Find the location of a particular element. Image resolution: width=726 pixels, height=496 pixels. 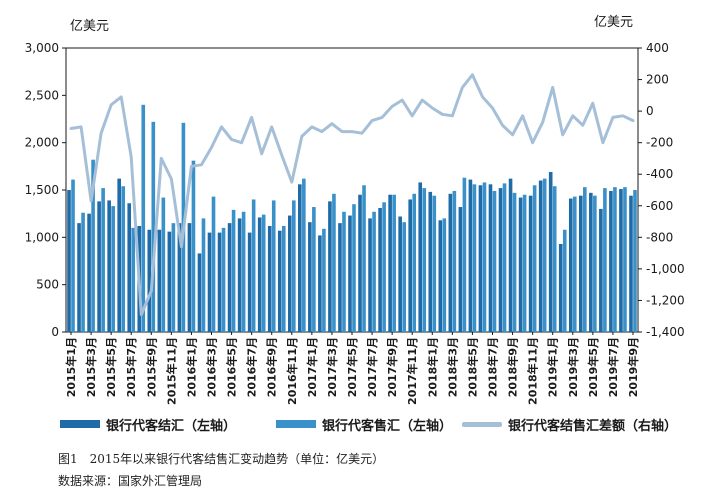

x-tick-label: 2018年7月 is located at coordinates (492, 367).